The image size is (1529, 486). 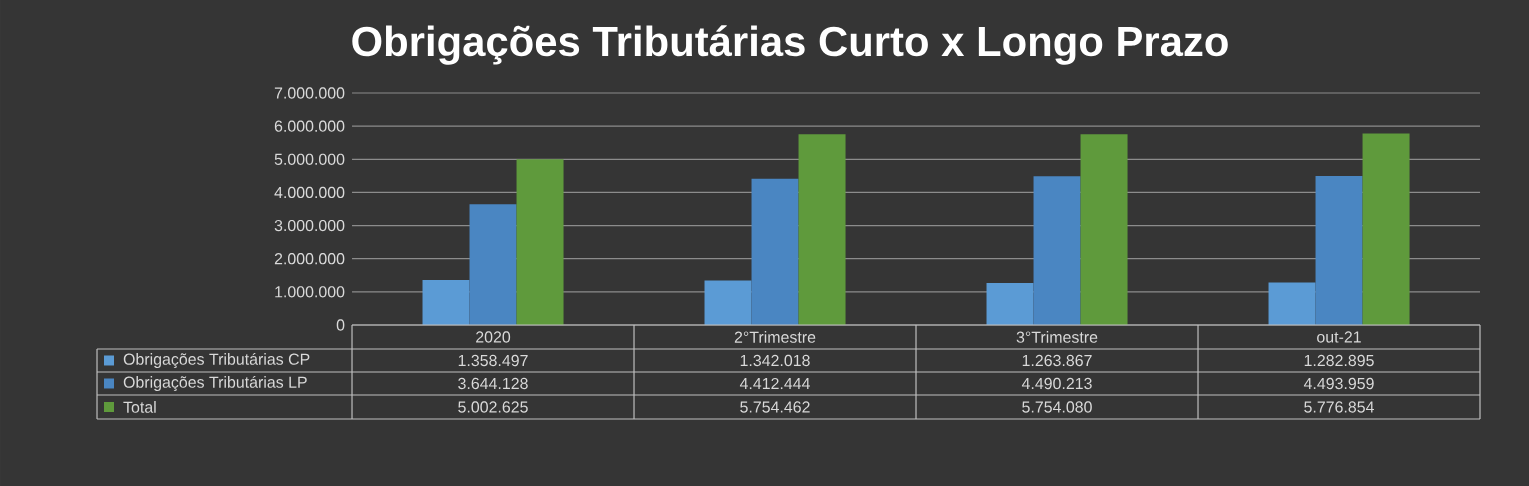 I want to click on y-tick-label: 6.000.000, so click(x=309, y=126).